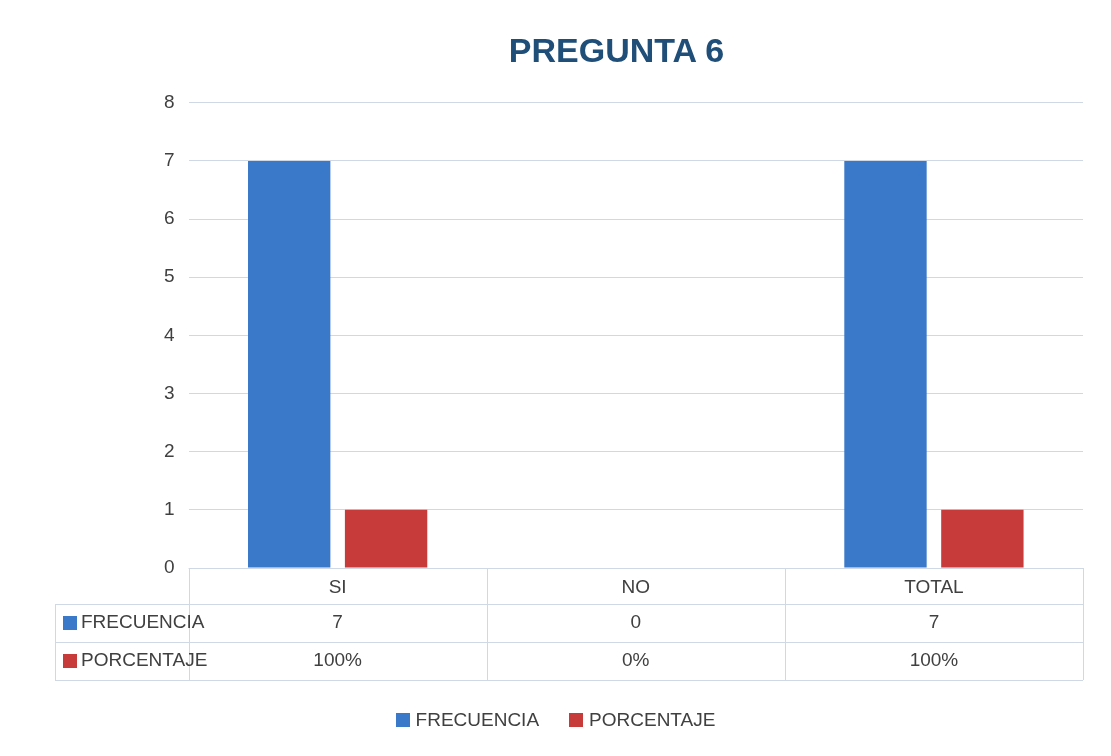 Image resolution: width=1111 pixels, height=756 pixels. I want to click on text: FRECUENCIA, so click(477, 719).